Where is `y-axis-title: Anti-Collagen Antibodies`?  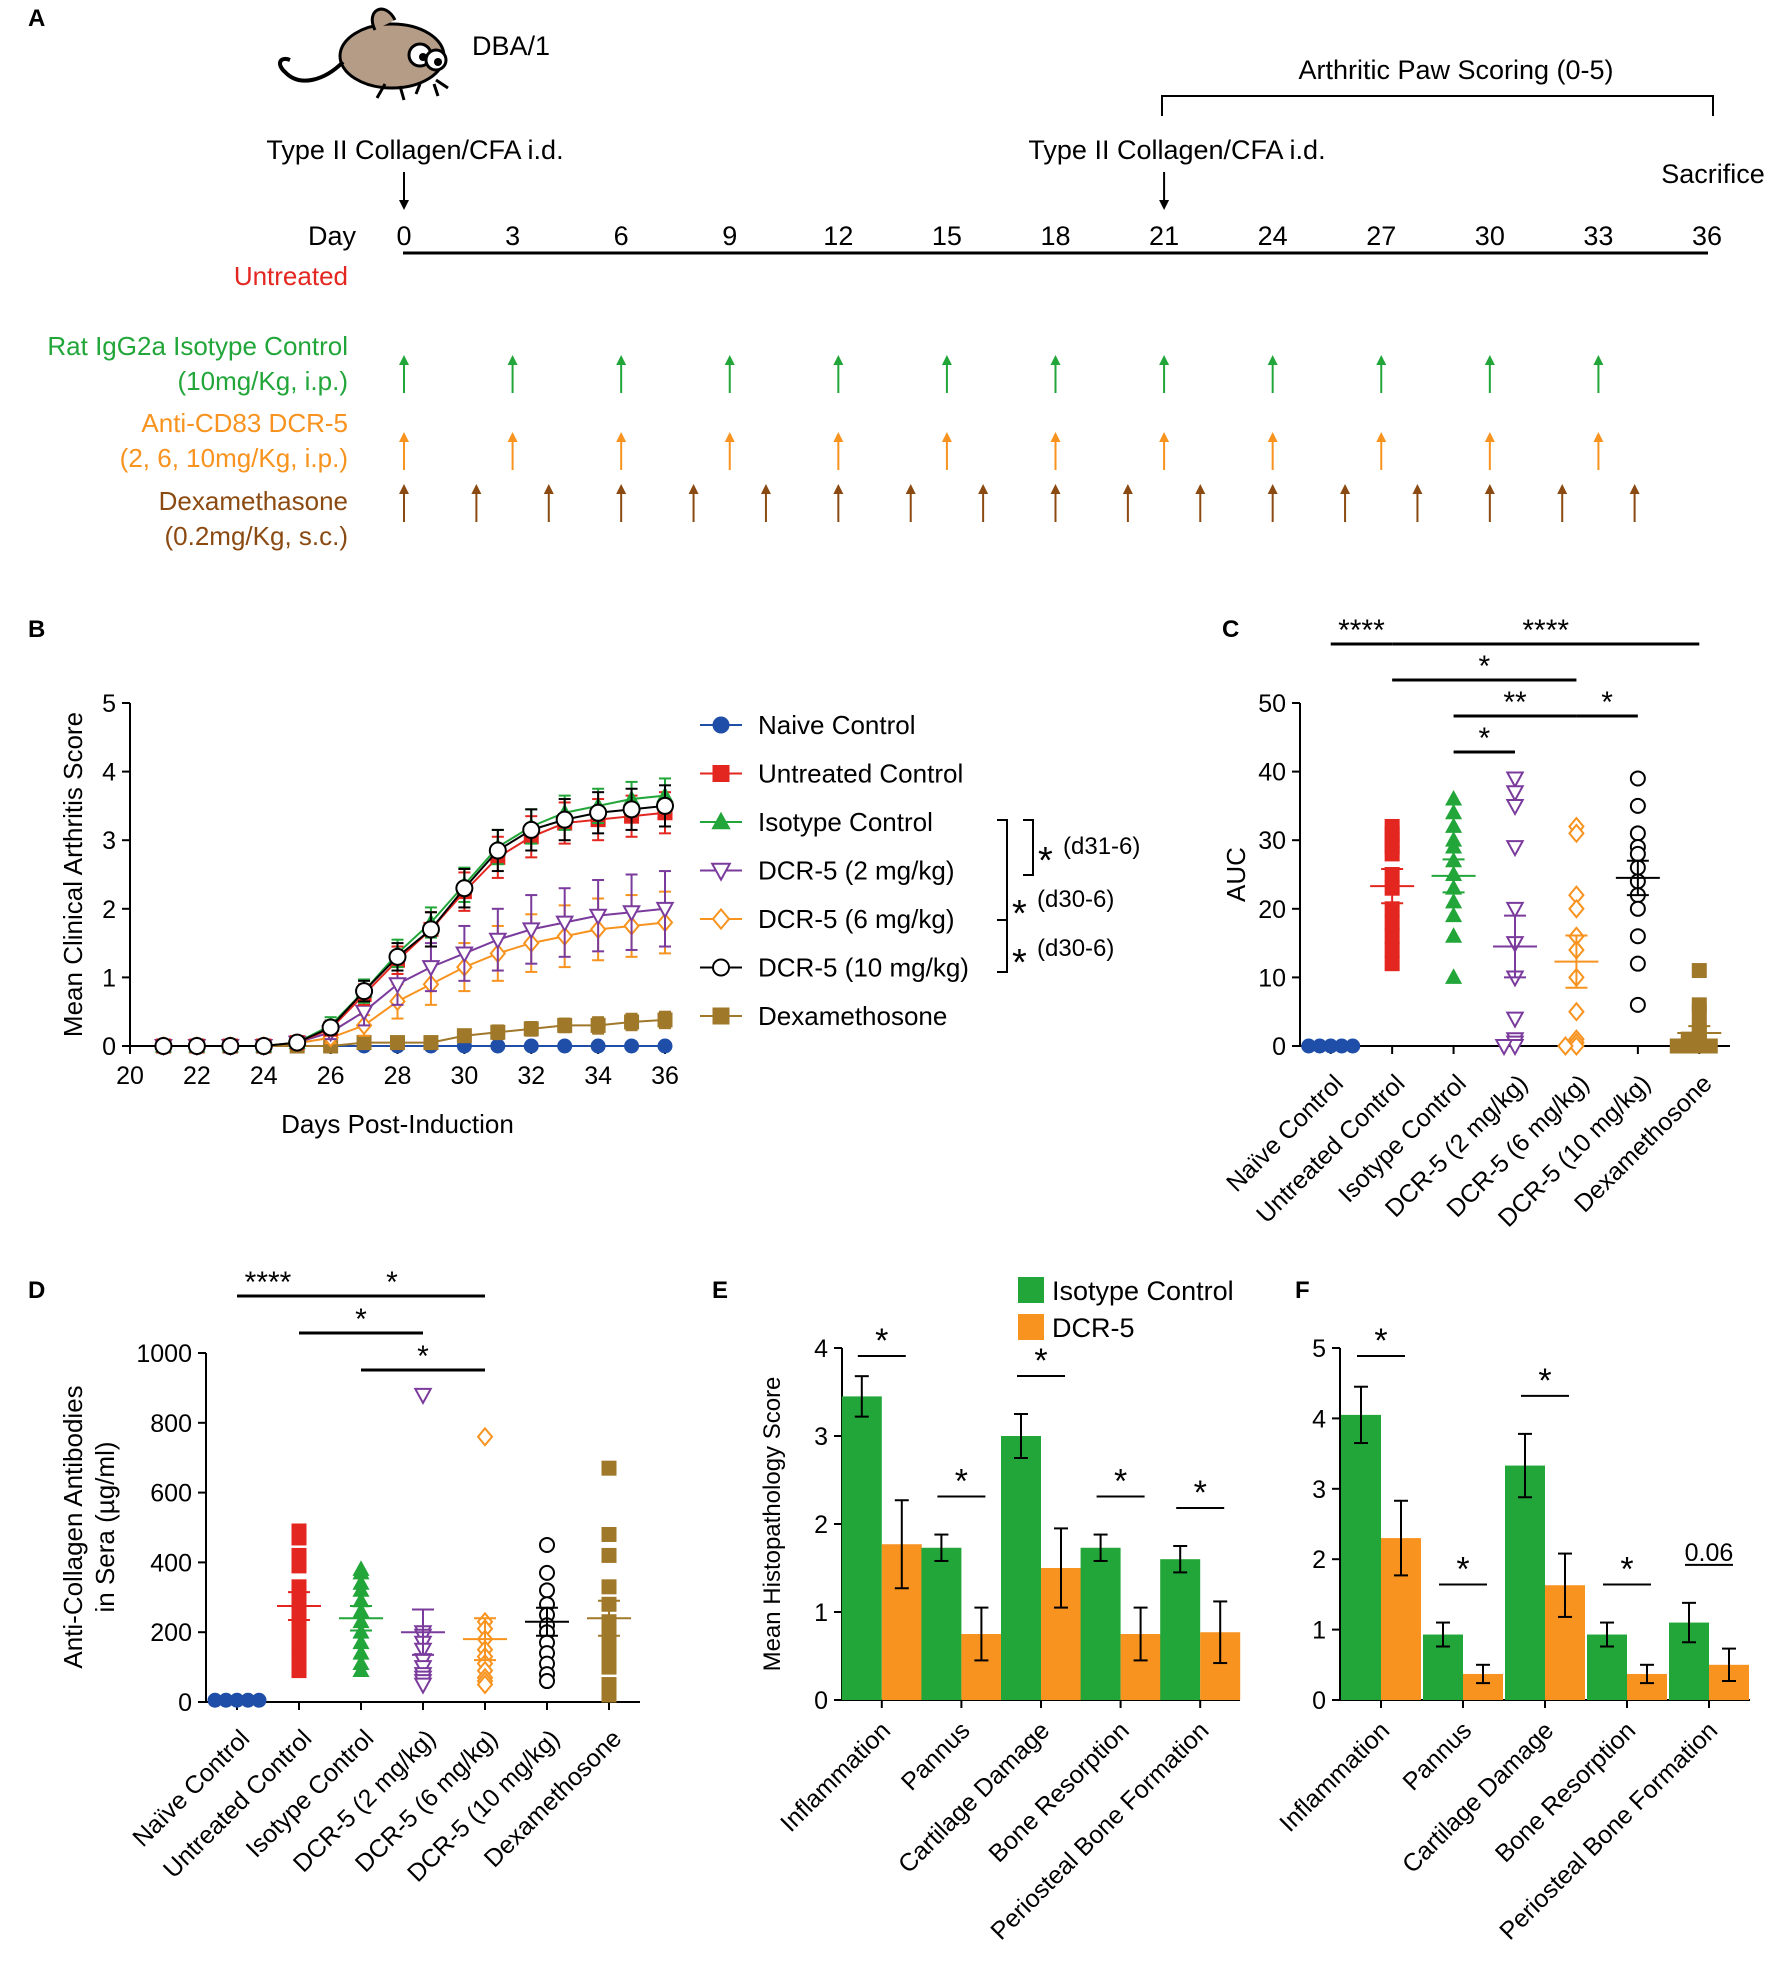
y-axis-title: Anti-Collagen Antibodies is located at coordinates (73, 1526).